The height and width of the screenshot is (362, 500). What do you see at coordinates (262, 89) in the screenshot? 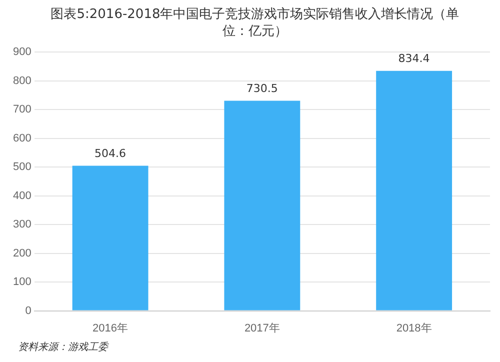
I see `data-label: 730.5` at bounding box center [262, 89].